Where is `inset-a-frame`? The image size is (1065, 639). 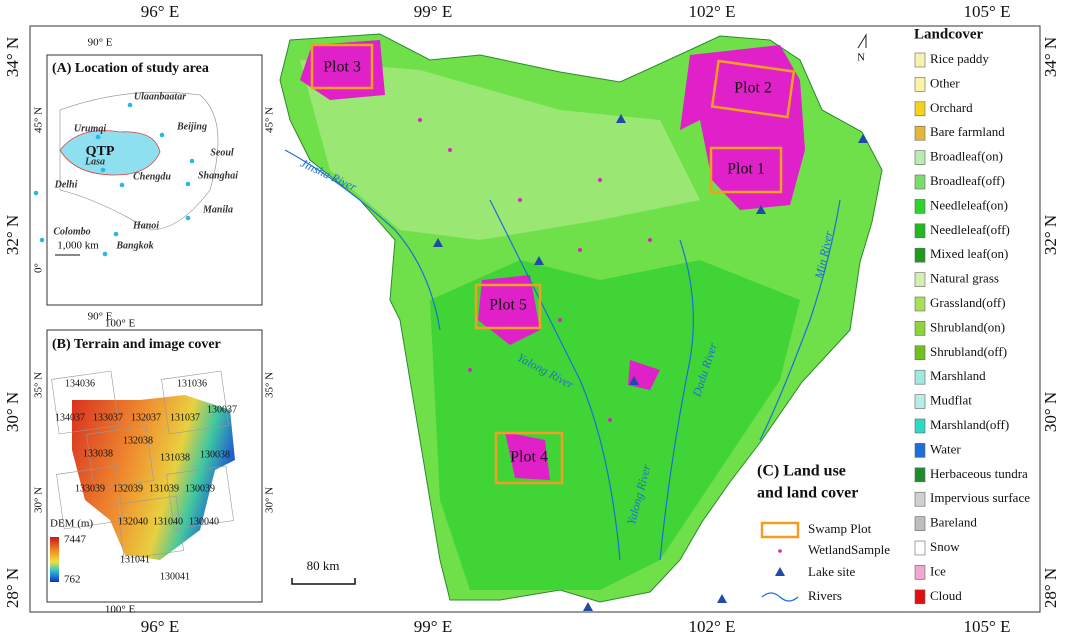 inset-a-frame is located at coordinates (154, 180).